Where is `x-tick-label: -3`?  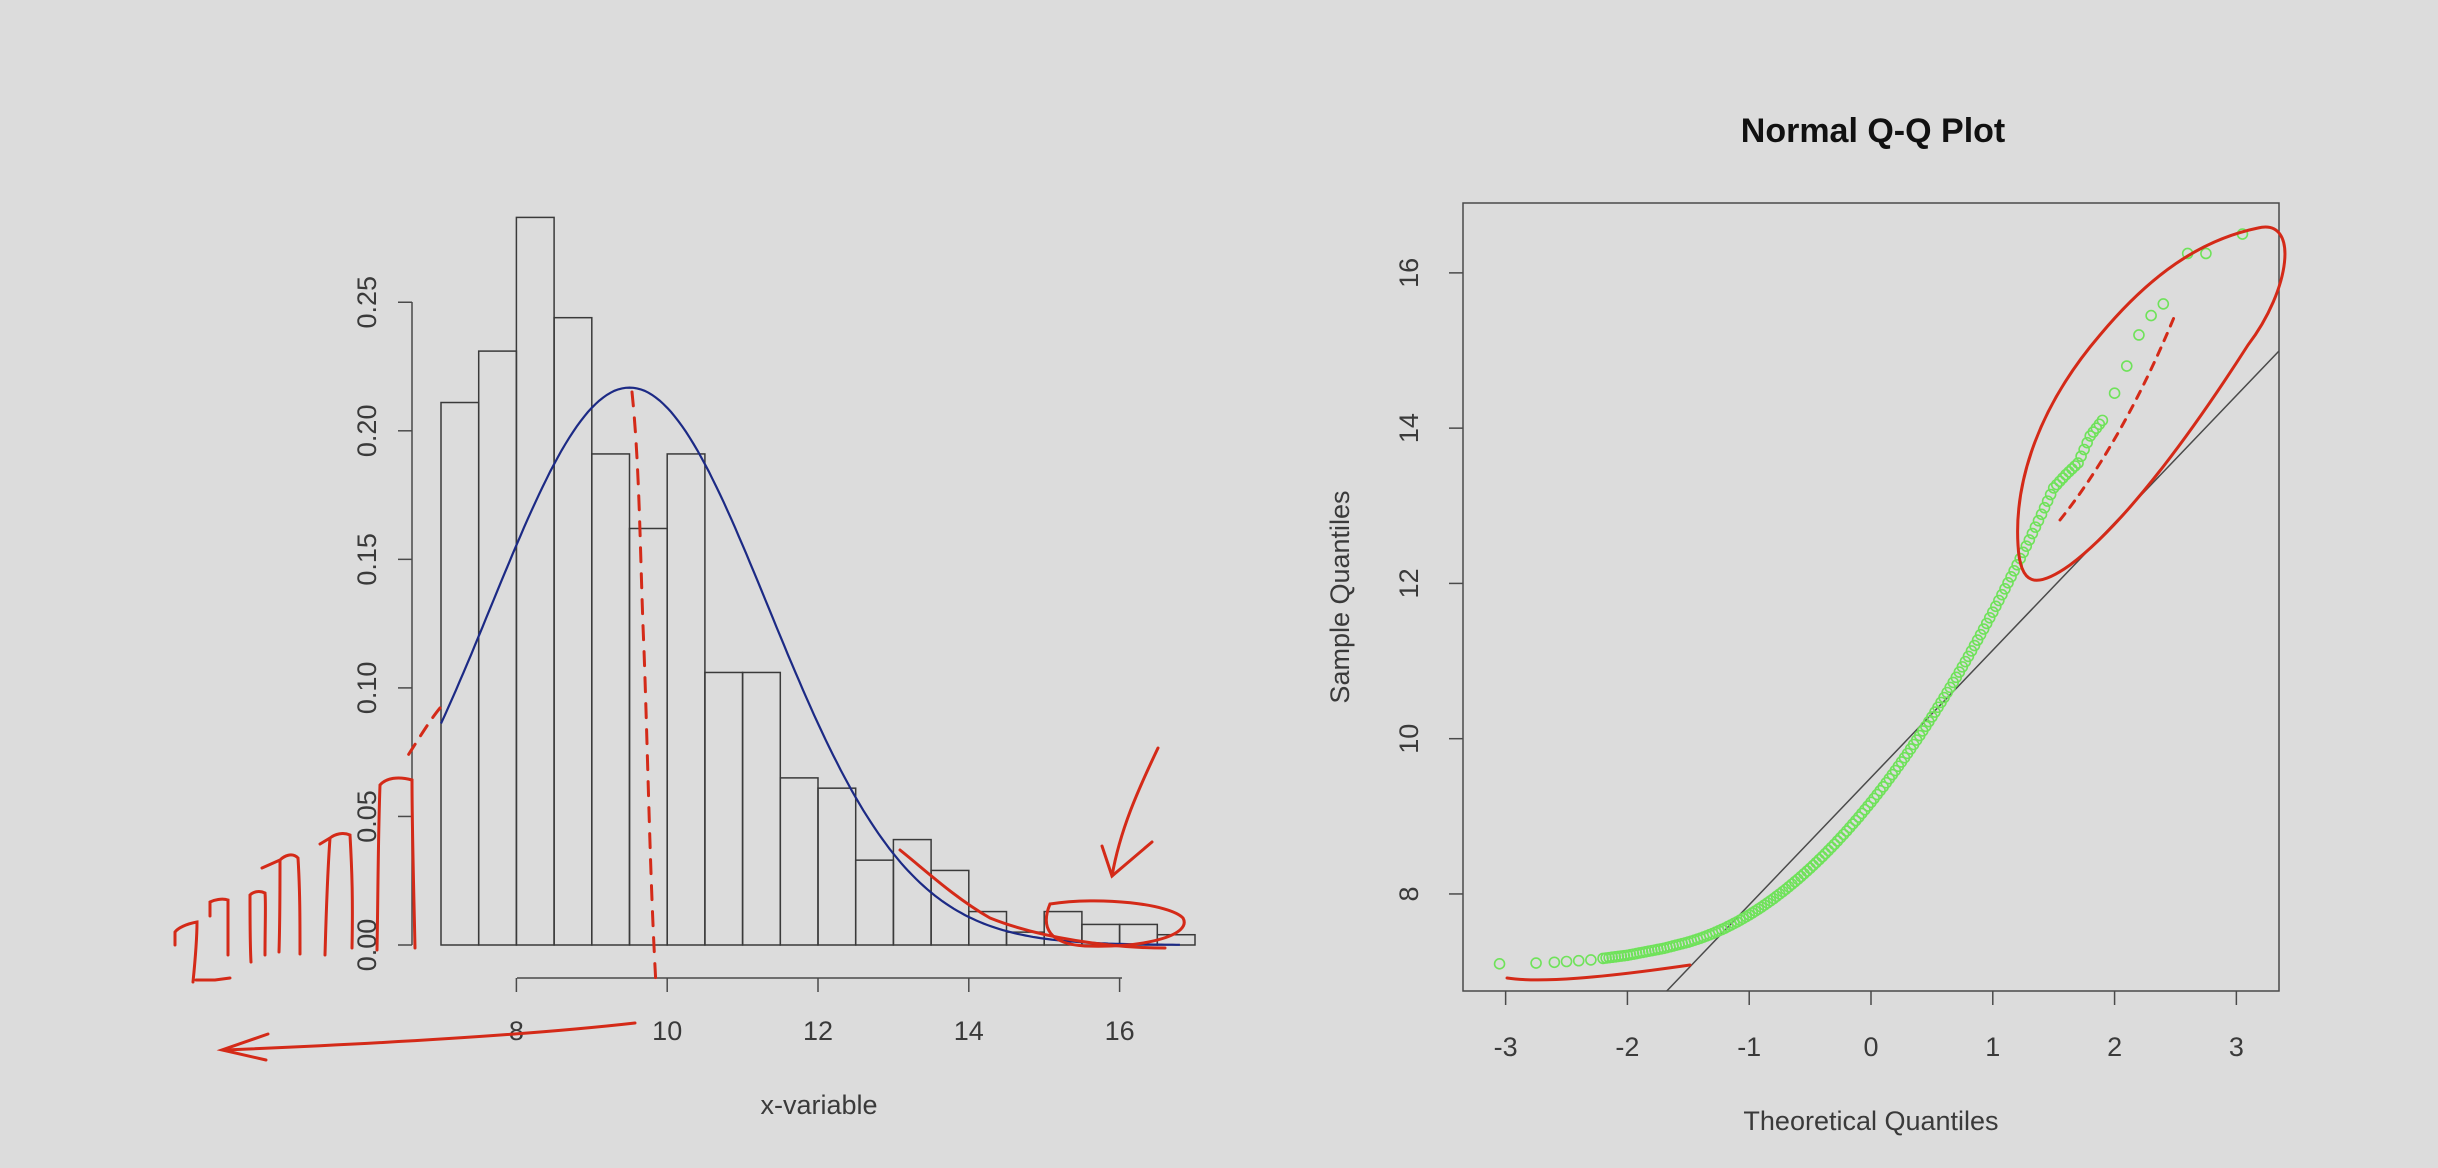 x-tick-label: -3 is located at coordinates (1506, 1047).